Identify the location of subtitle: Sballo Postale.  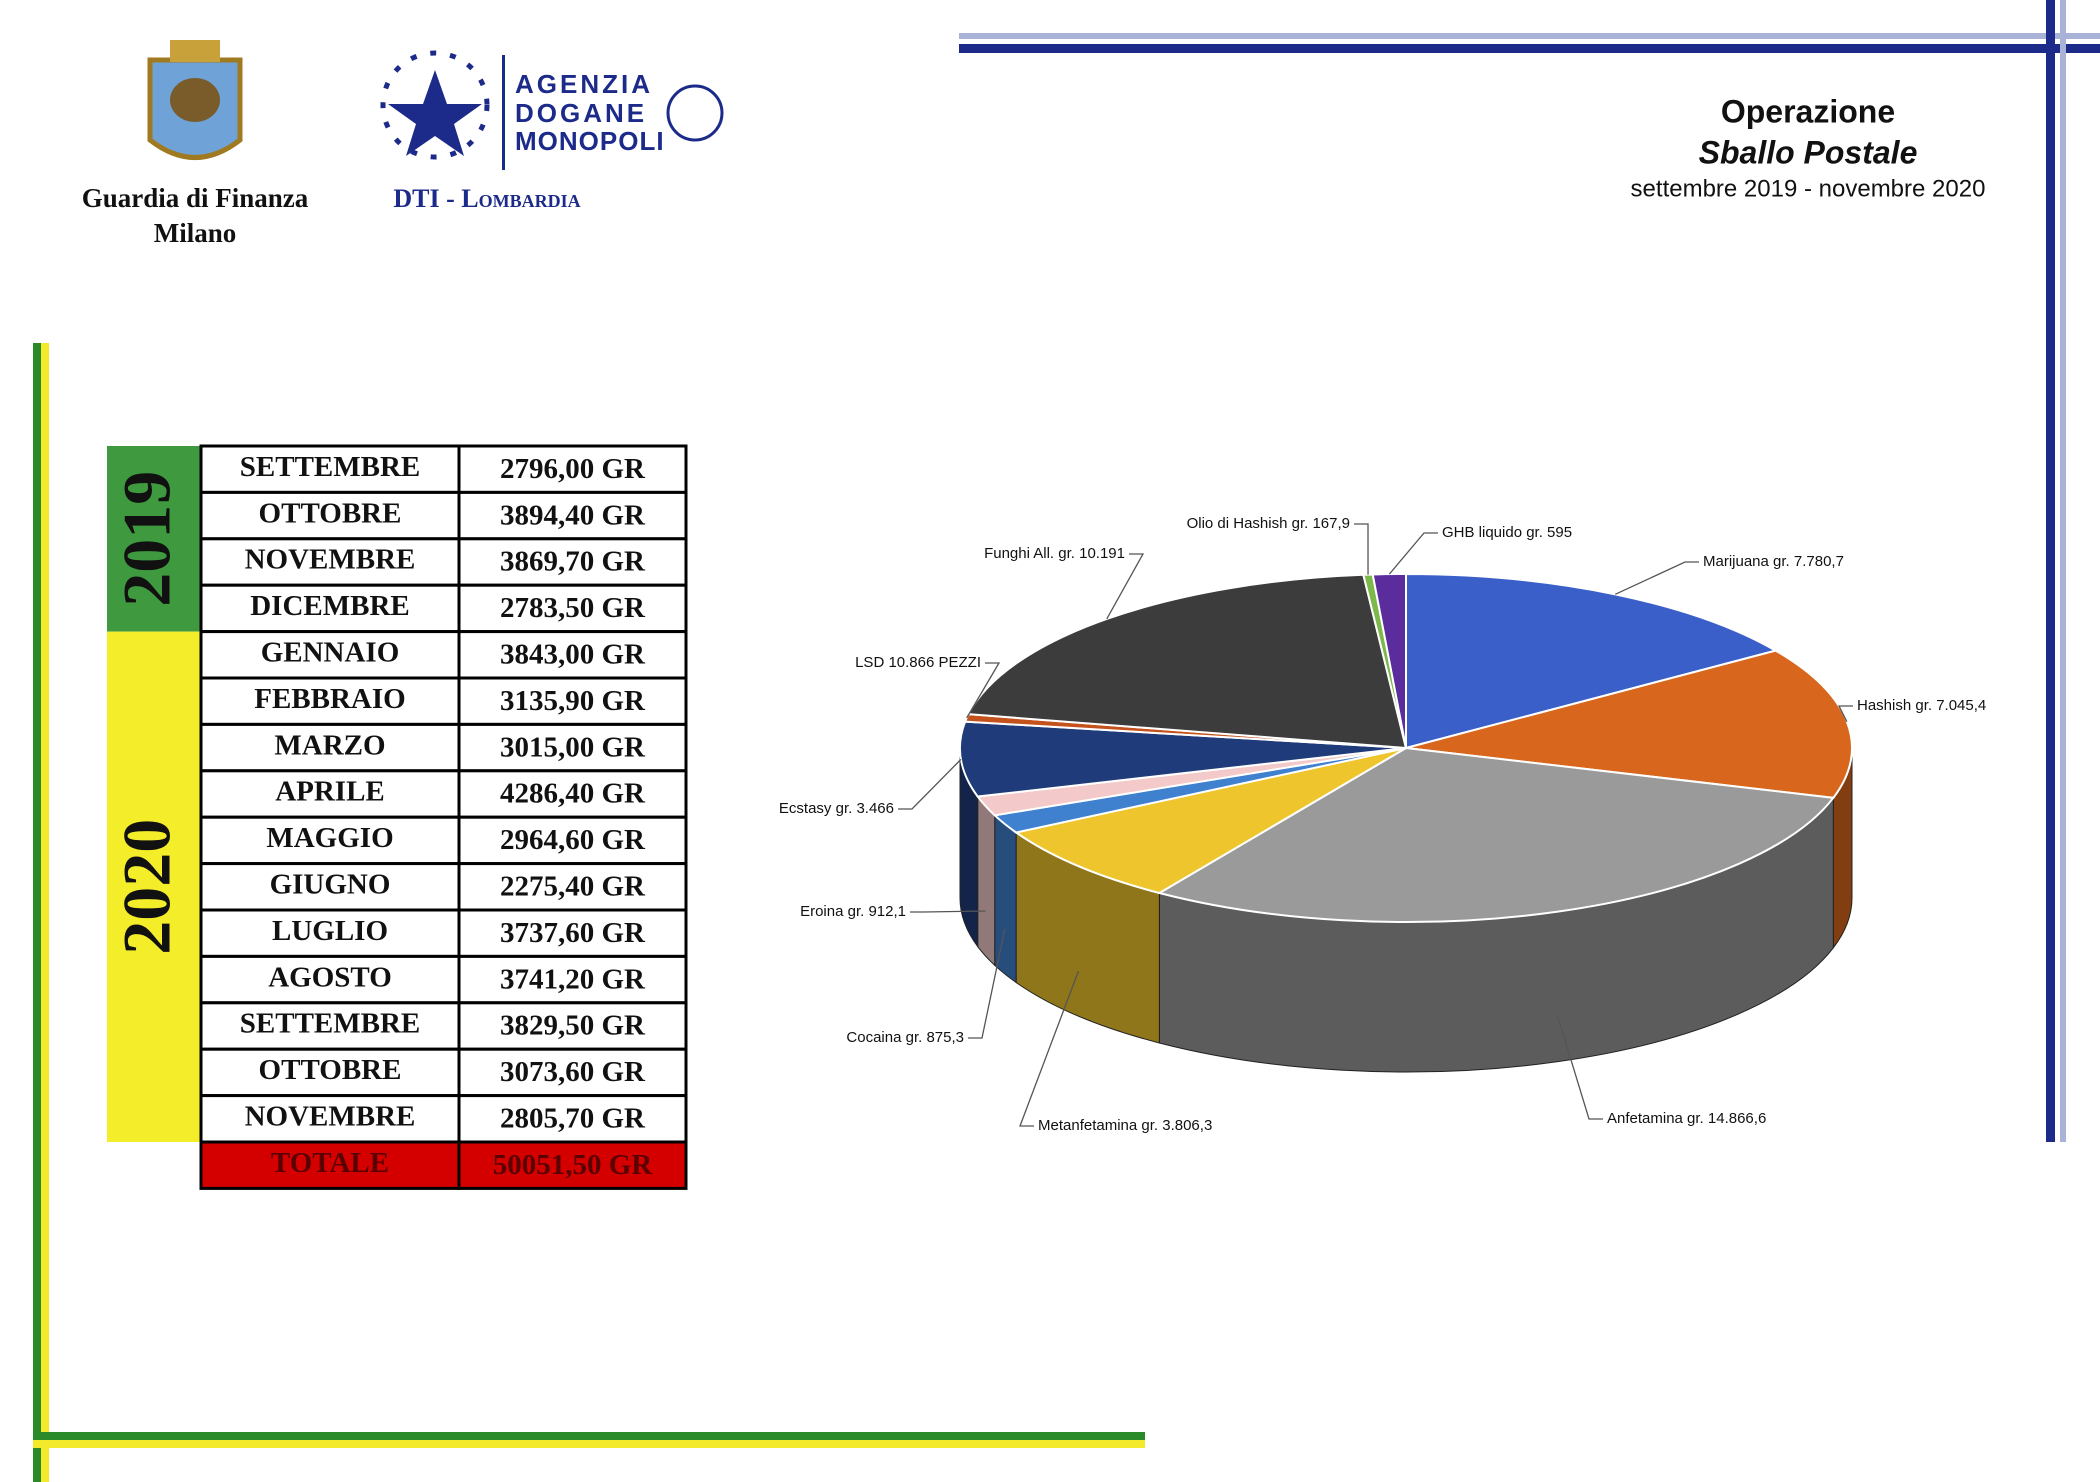
(1808, 152).